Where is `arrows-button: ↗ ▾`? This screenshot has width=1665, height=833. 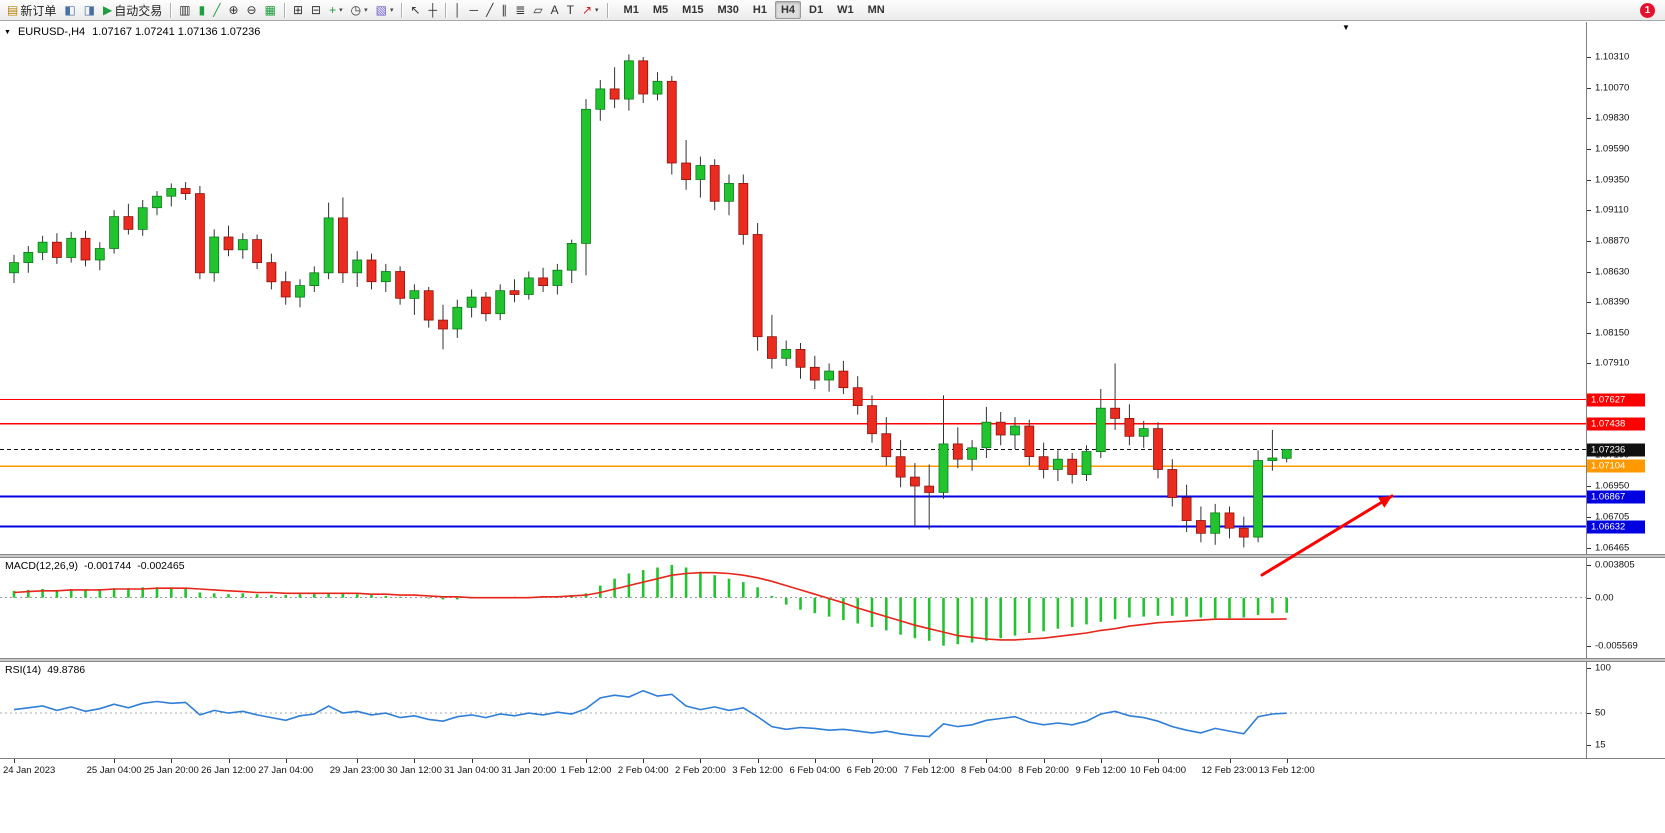 arrows-button: ↗ ▾ is located at coordinates (590, 10).